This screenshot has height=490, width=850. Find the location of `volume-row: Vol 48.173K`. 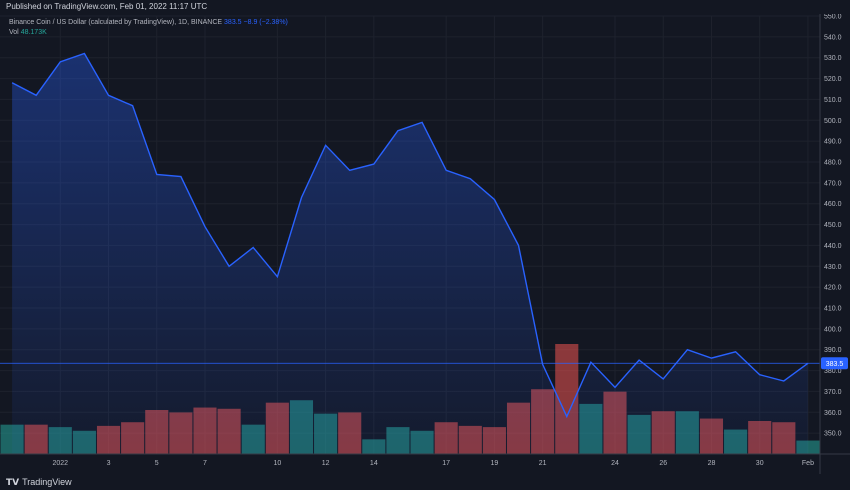

volume-row: Vol 48.173K is located at coordinates (148, 33).